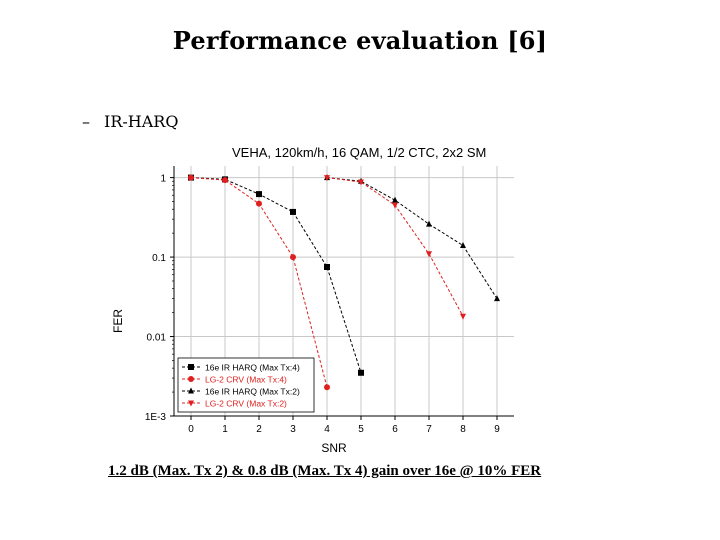  Describe the element at coordinates (141, 121) in the screenshot. I see `bullet-text: IR-HARQ` at that location.